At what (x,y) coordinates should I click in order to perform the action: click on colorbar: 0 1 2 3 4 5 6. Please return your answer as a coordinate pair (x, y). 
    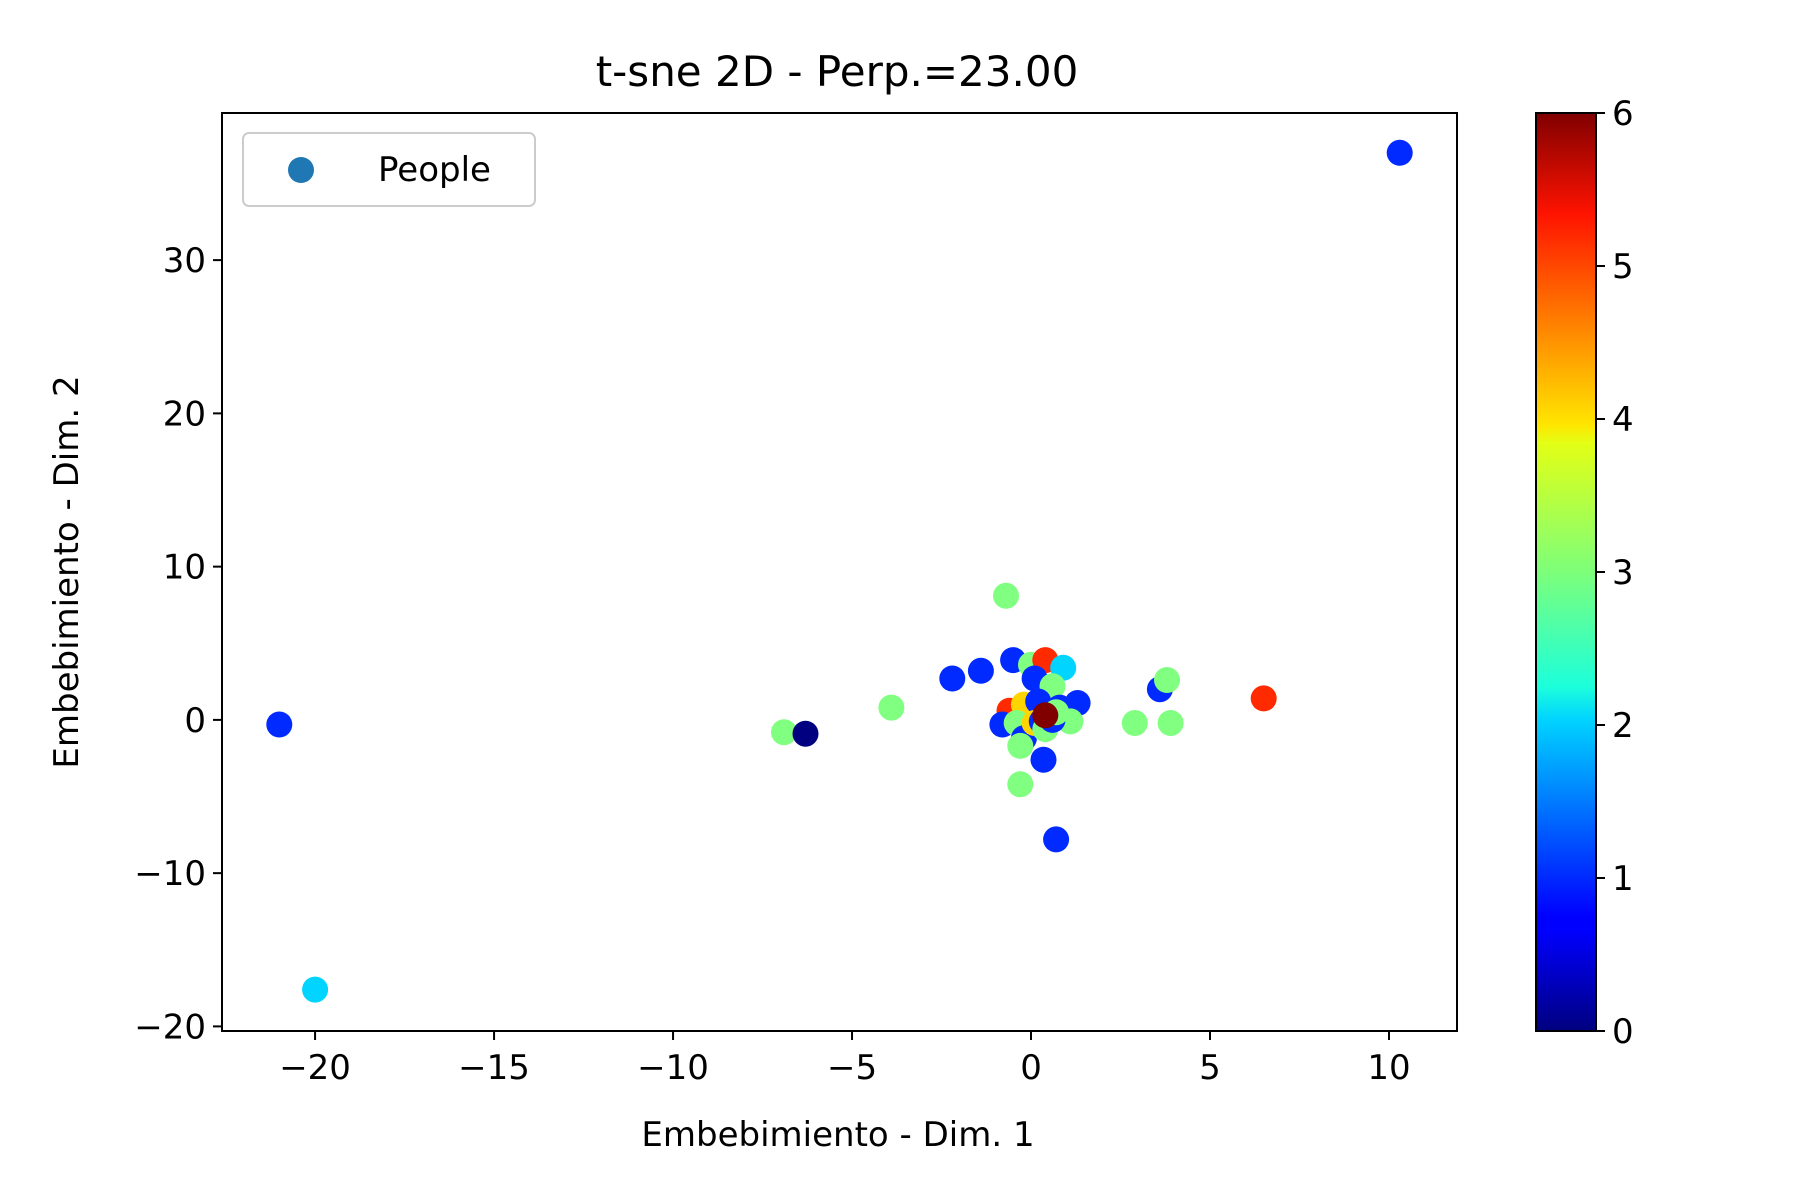
    Looking at the image, I should click on (1584, 573).